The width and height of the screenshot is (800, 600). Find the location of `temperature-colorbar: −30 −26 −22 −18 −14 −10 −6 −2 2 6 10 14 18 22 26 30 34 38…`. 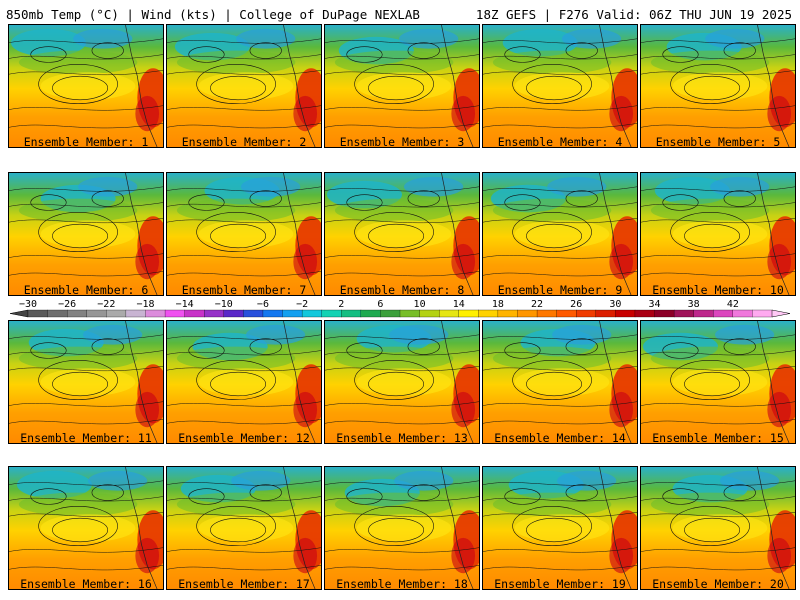

temperature-colorbar: −30 −26 −22 −18 −14 −10 −6 −2 2 6 10 14 18 22 26 30 34 38… is located at coordinates (400, 309).